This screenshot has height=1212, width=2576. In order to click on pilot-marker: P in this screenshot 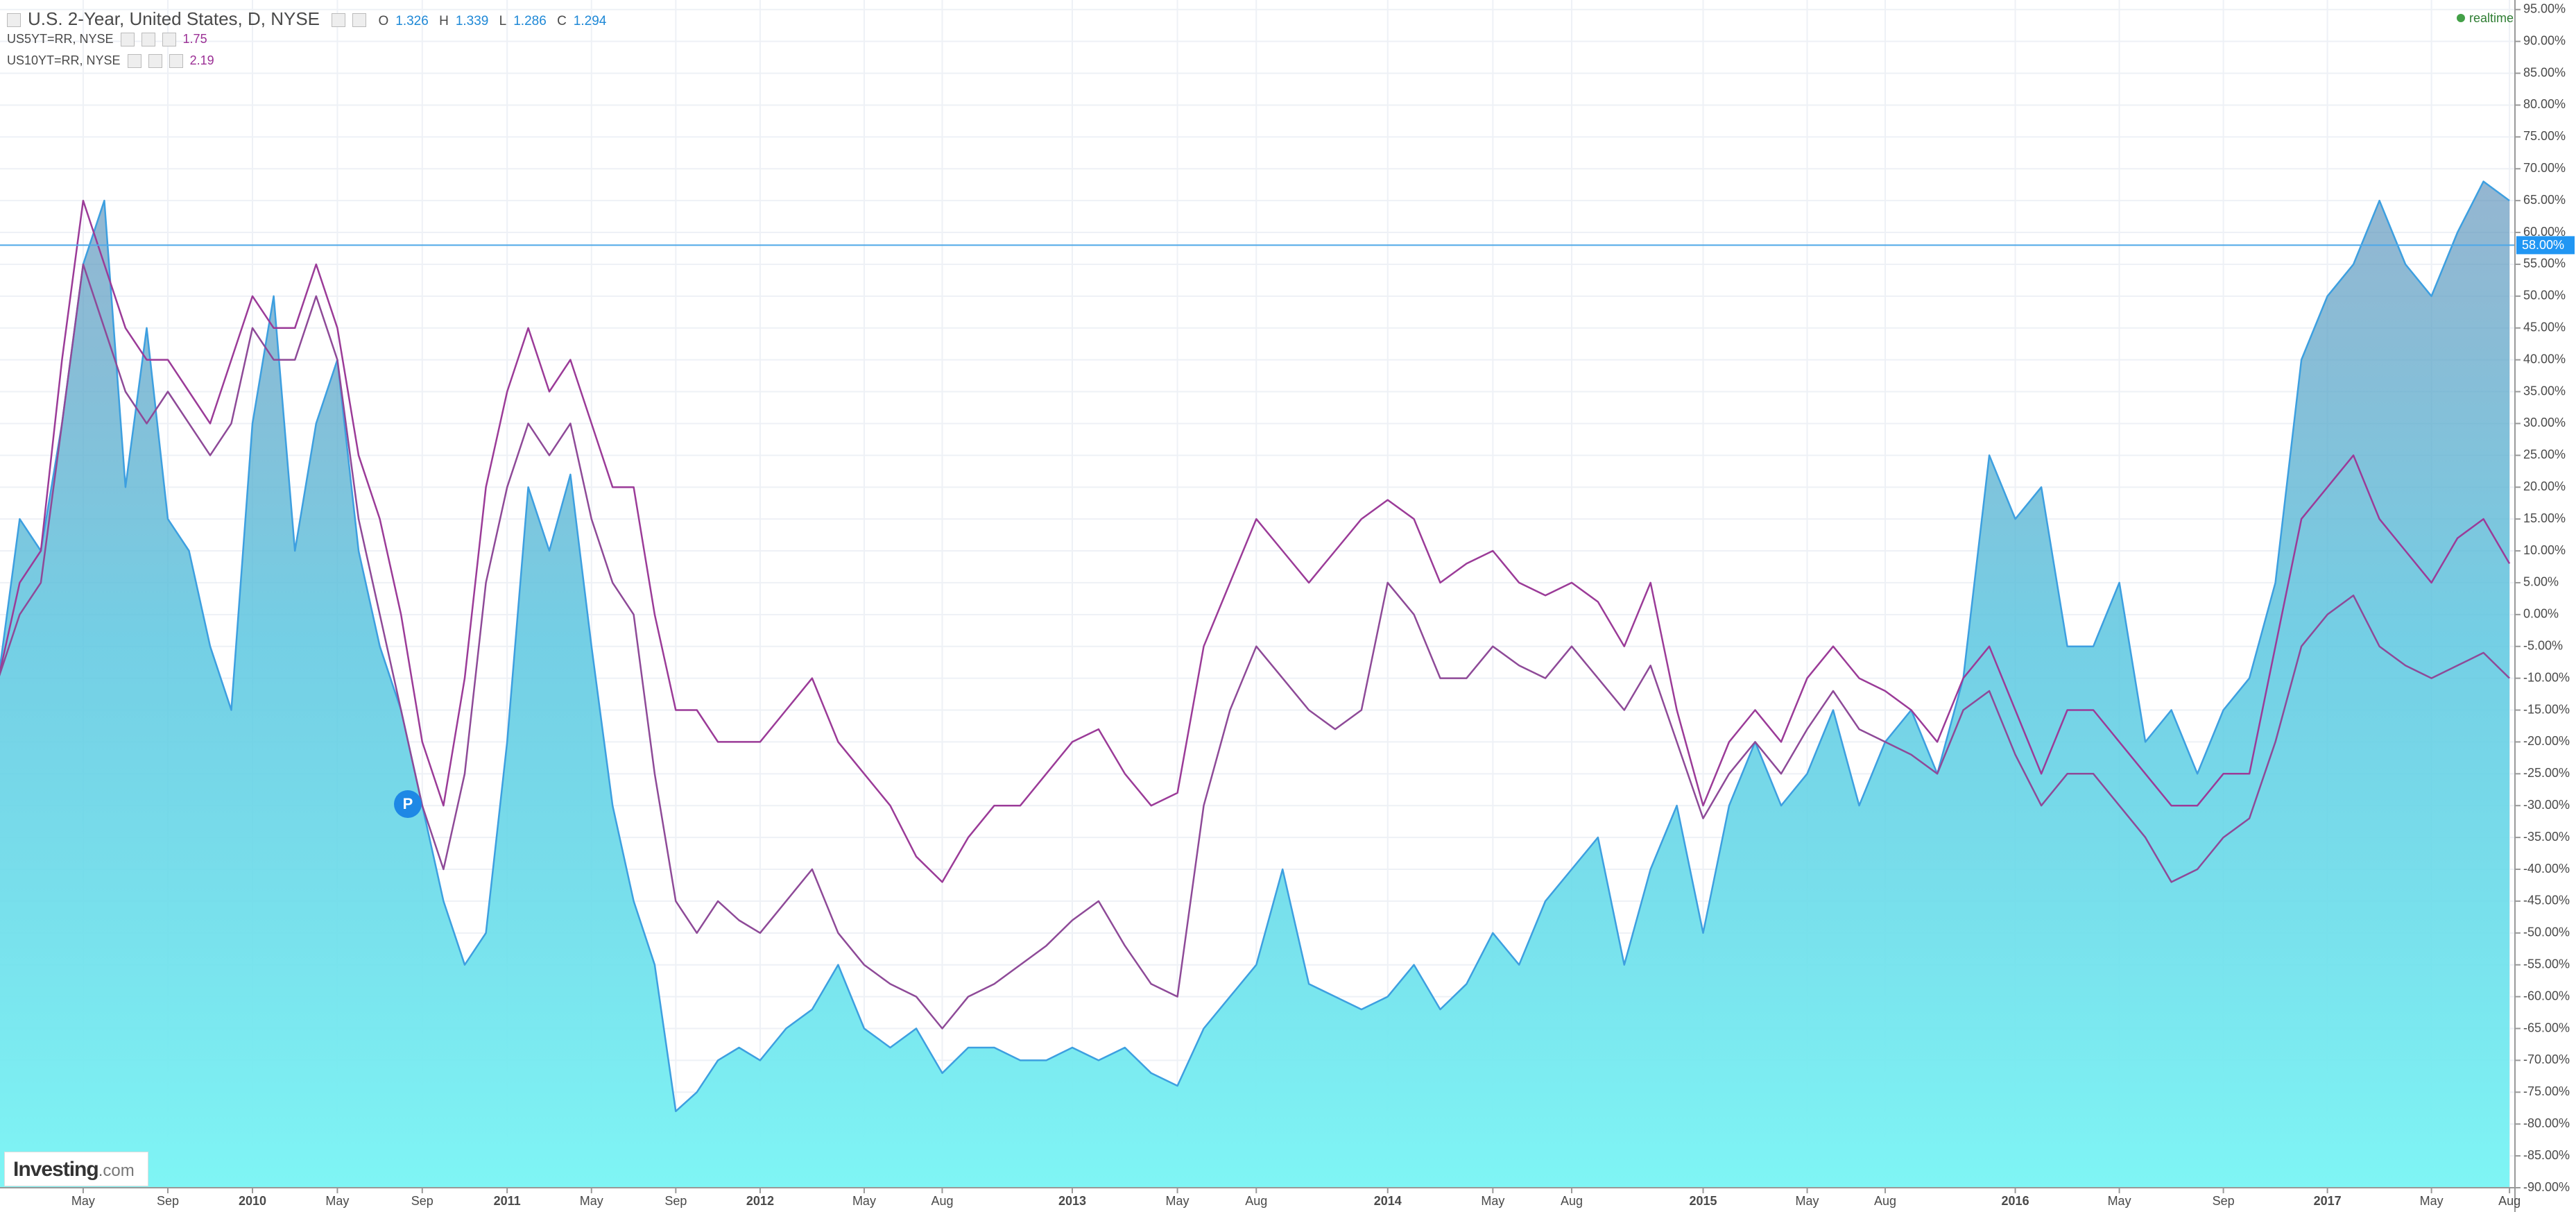, I will do `click(408, 804)`.